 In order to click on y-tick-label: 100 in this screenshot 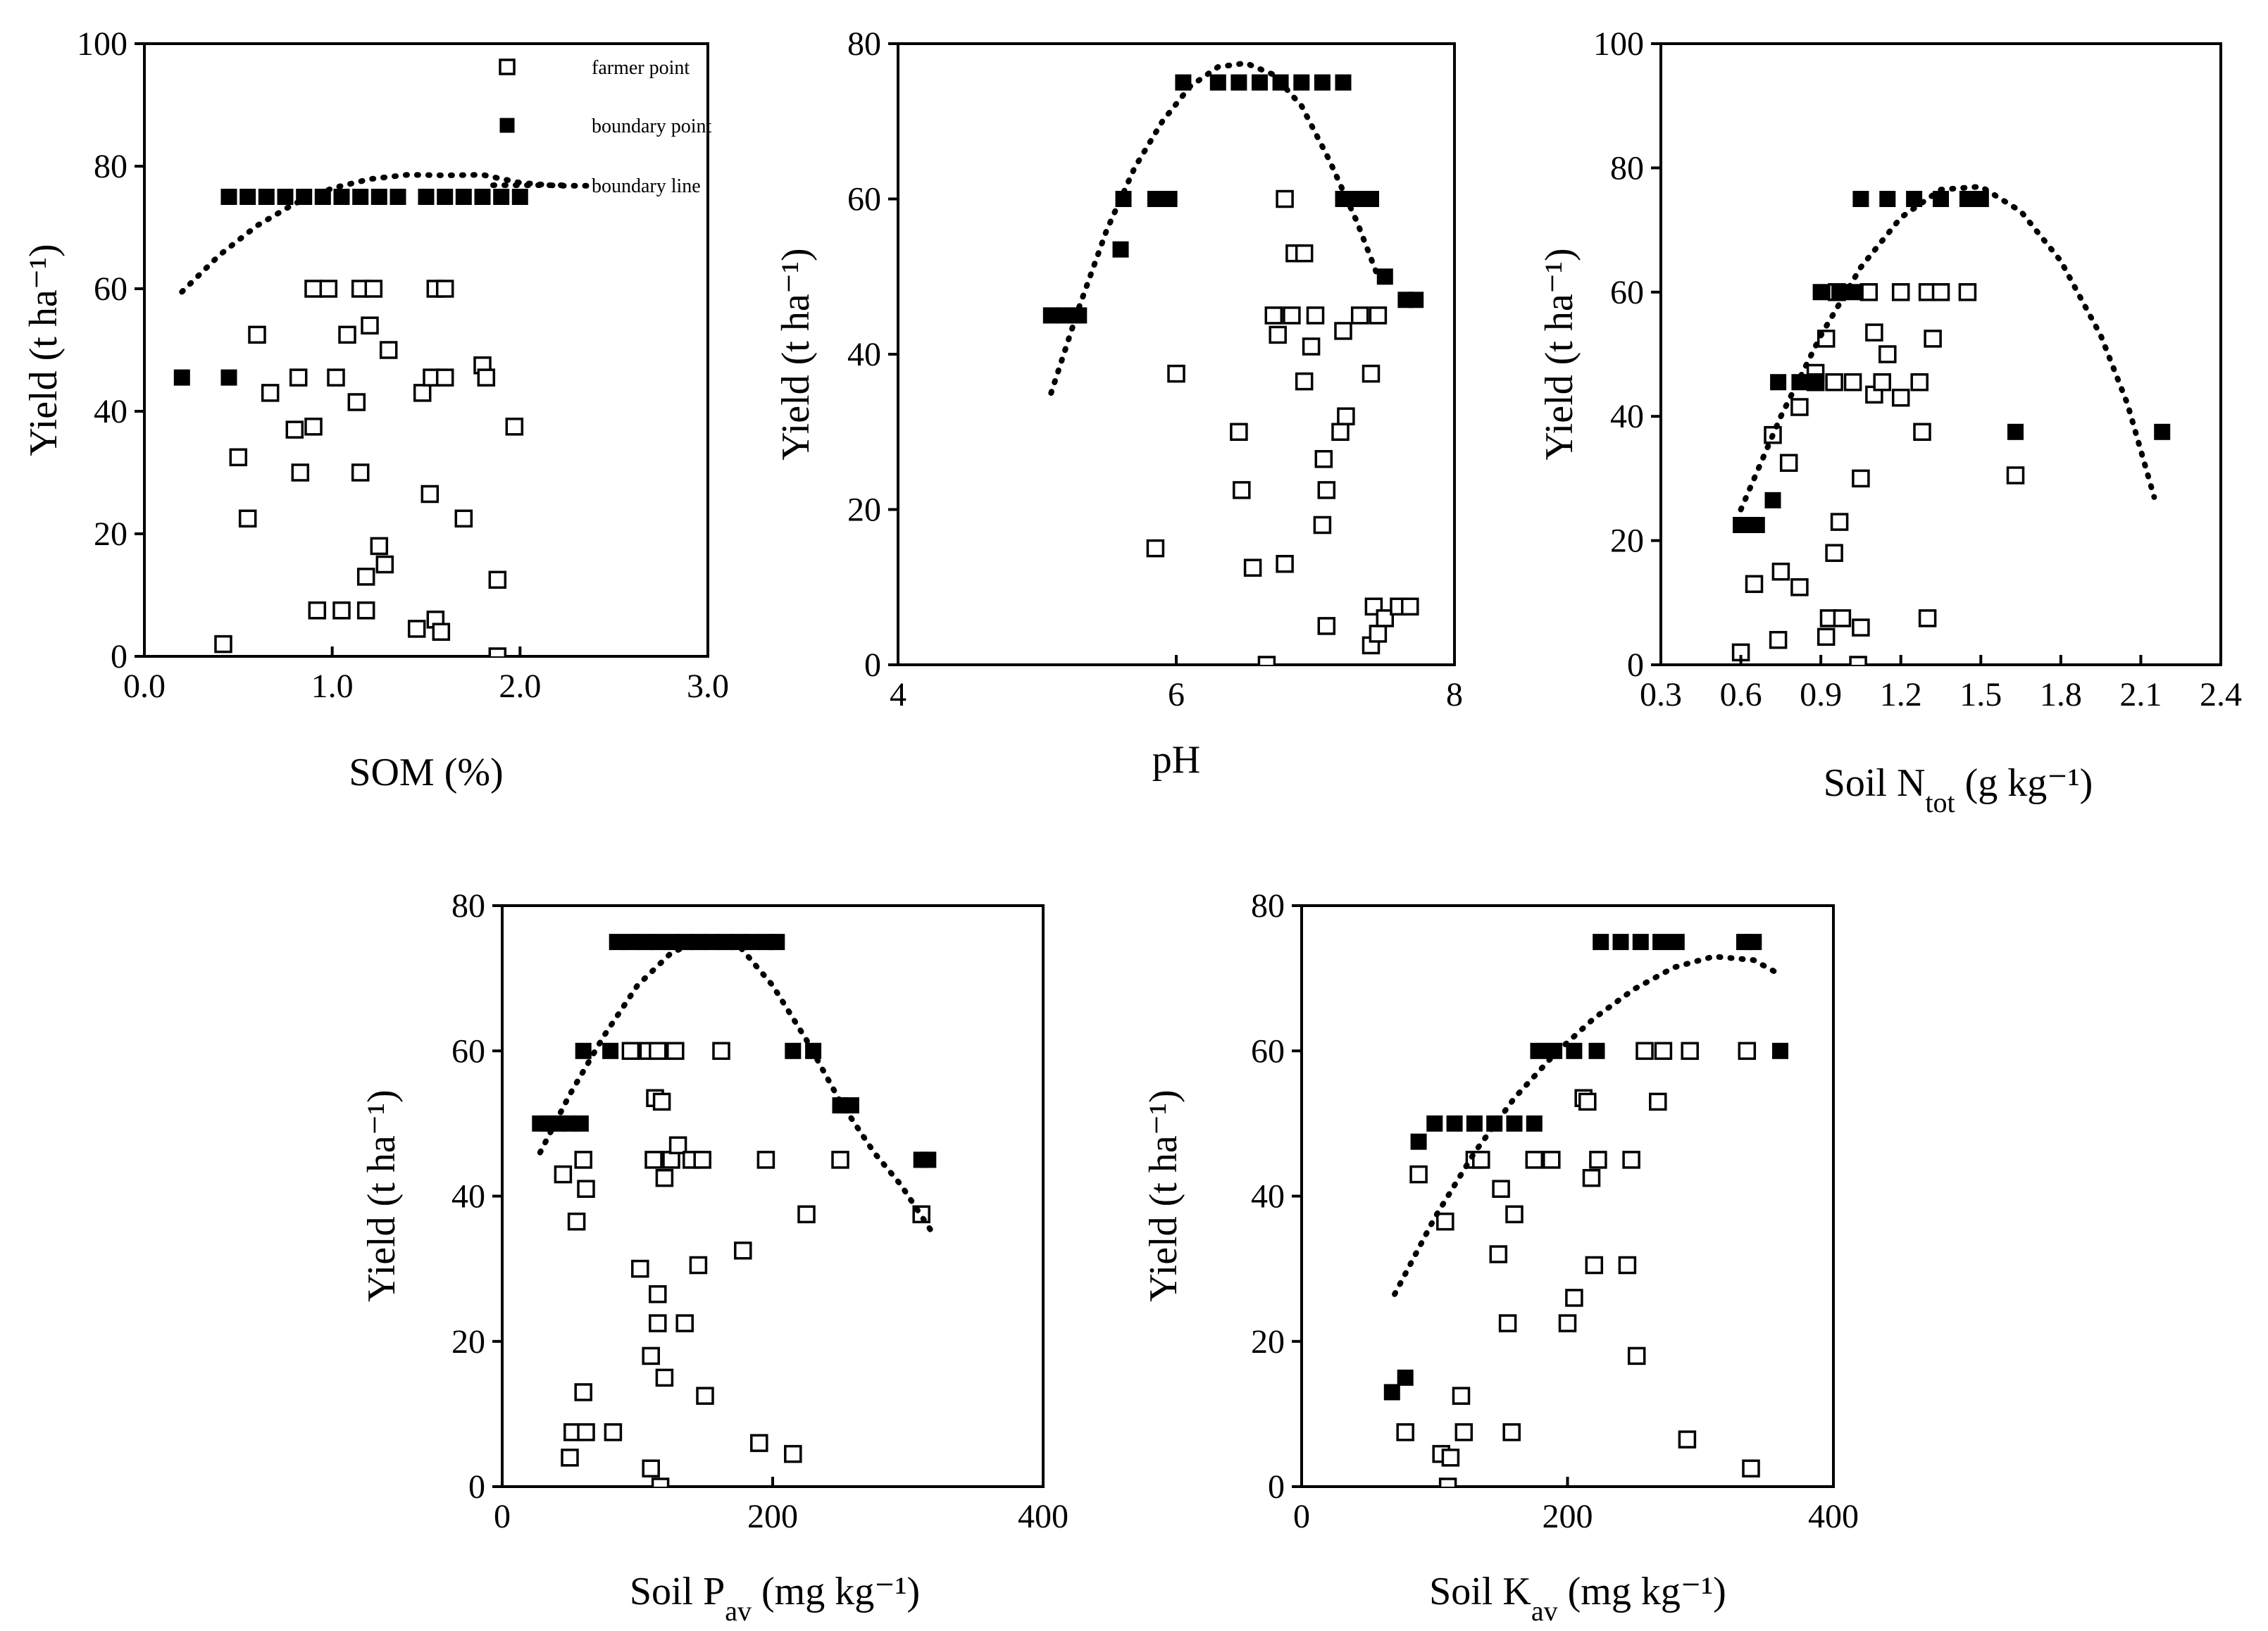, I will do `click(1619, 44)`.